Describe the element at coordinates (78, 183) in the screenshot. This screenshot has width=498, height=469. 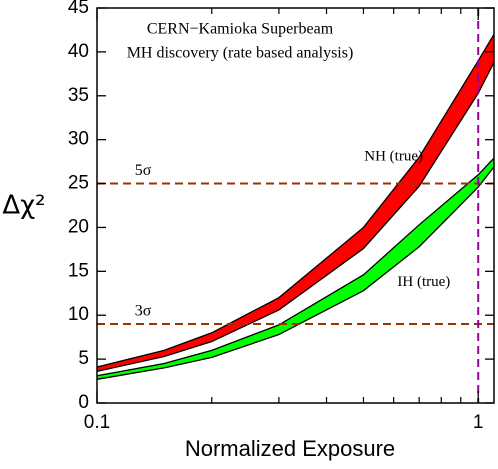
I see `y-tick-label: 25` at that location.